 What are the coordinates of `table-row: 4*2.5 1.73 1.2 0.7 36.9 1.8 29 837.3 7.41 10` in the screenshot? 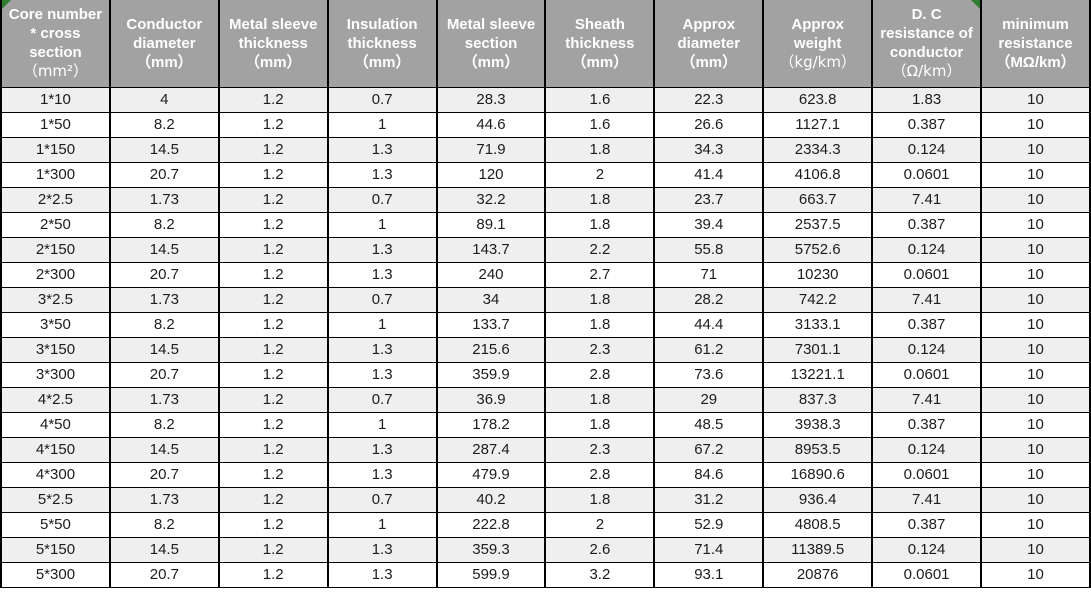 It's located at (545, 399).